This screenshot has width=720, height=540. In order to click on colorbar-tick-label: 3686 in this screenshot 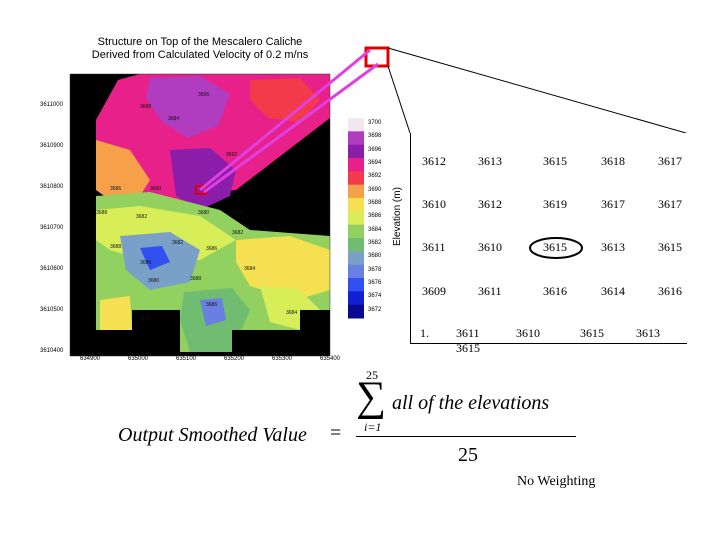, I will do `click(375, 216)`.